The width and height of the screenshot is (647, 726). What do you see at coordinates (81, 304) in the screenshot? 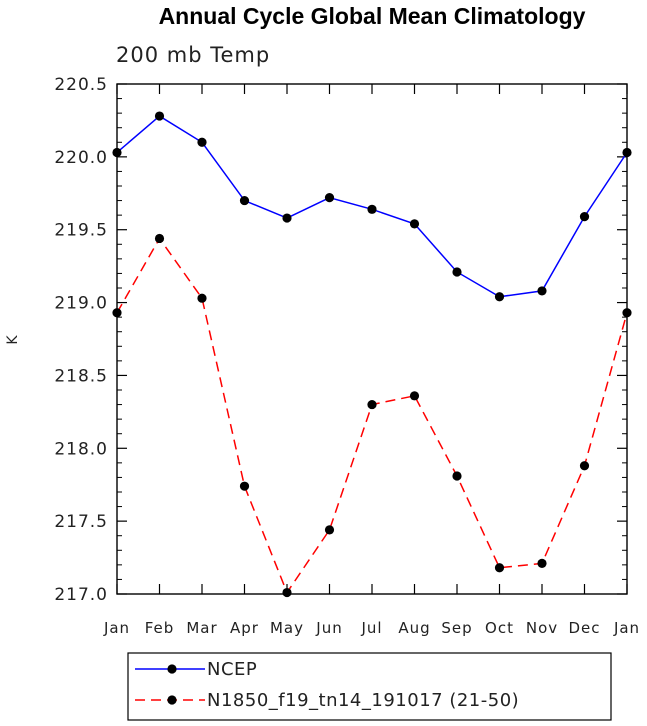
I see `y-tick-label: 219.0` at bounding box center [81, 304].